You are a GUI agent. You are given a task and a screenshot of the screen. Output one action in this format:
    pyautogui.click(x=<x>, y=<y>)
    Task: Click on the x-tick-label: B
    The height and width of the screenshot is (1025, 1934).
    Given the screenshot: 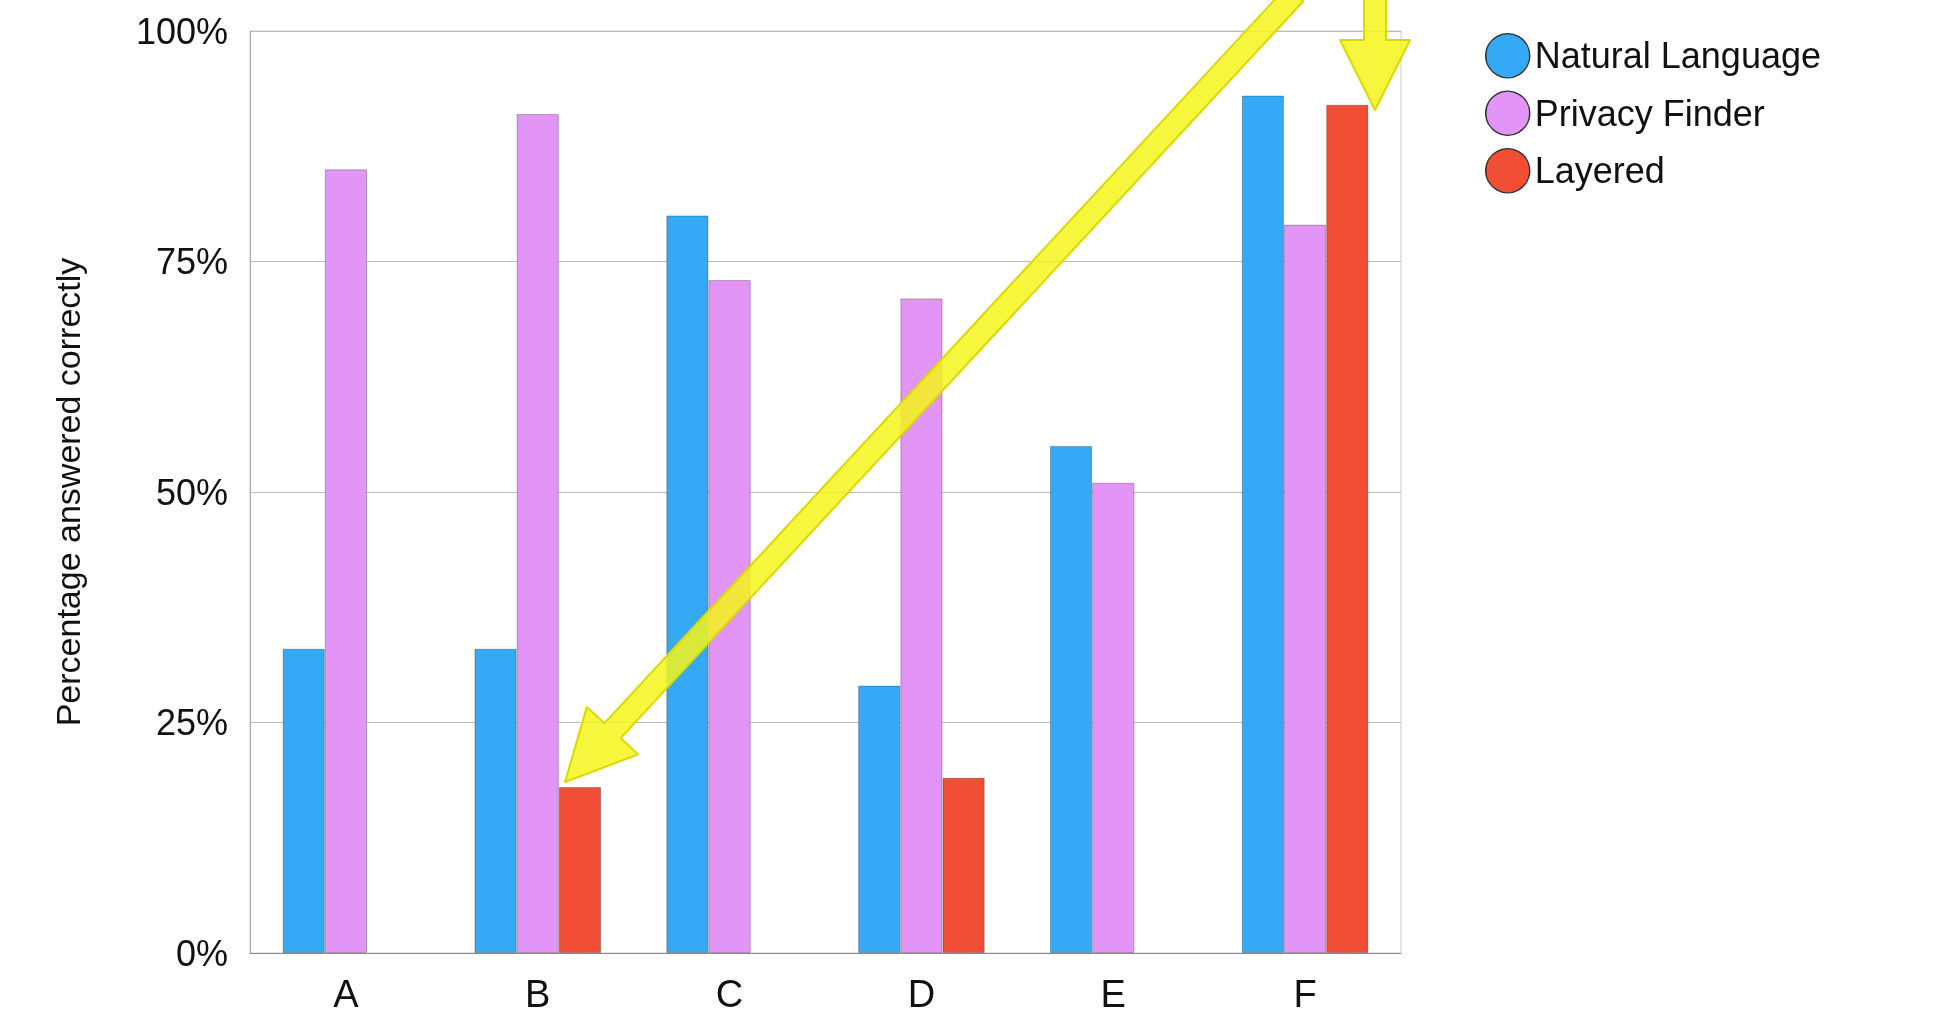 What is the action you would take?
    pyautogui.click(x=538, y=994)
    